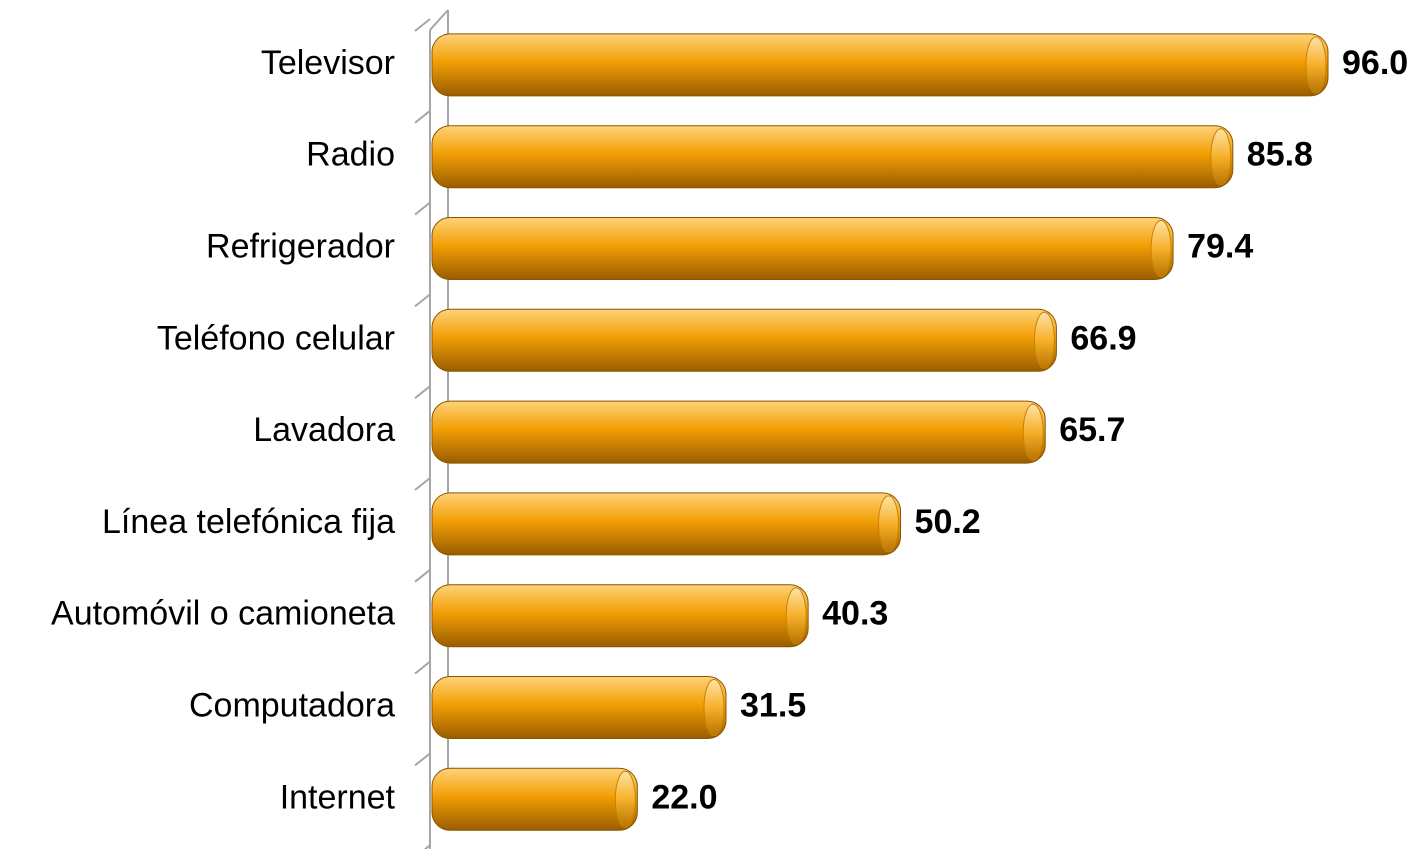  Describe the element at coordinates (855, 614) in the screenshot. I see `value-label: 40.3` at that location.